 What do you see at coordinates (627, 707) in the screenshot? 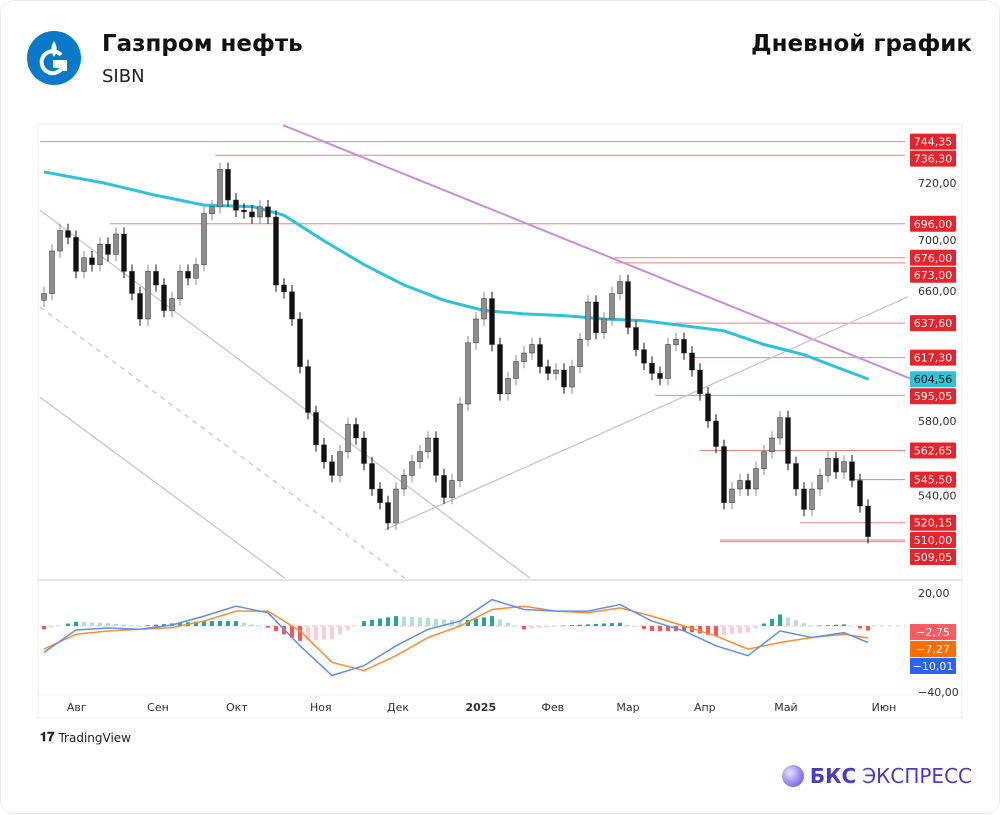
I see `time-tick-label: Мар` at bounding box center [627, 707].